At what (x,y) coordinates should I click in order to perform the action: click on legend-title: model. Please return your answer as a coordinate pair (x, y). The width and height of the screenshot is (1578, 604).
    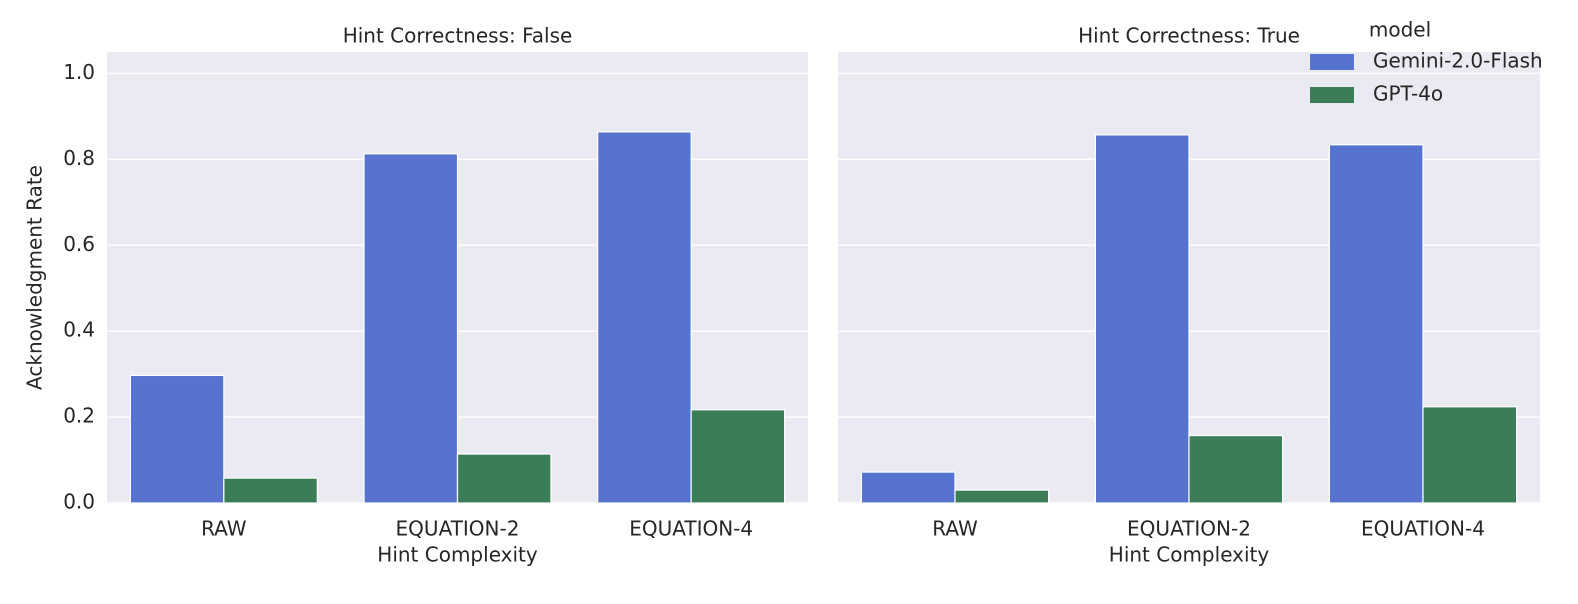
    Looking at the image, I should click on (1400, 30).